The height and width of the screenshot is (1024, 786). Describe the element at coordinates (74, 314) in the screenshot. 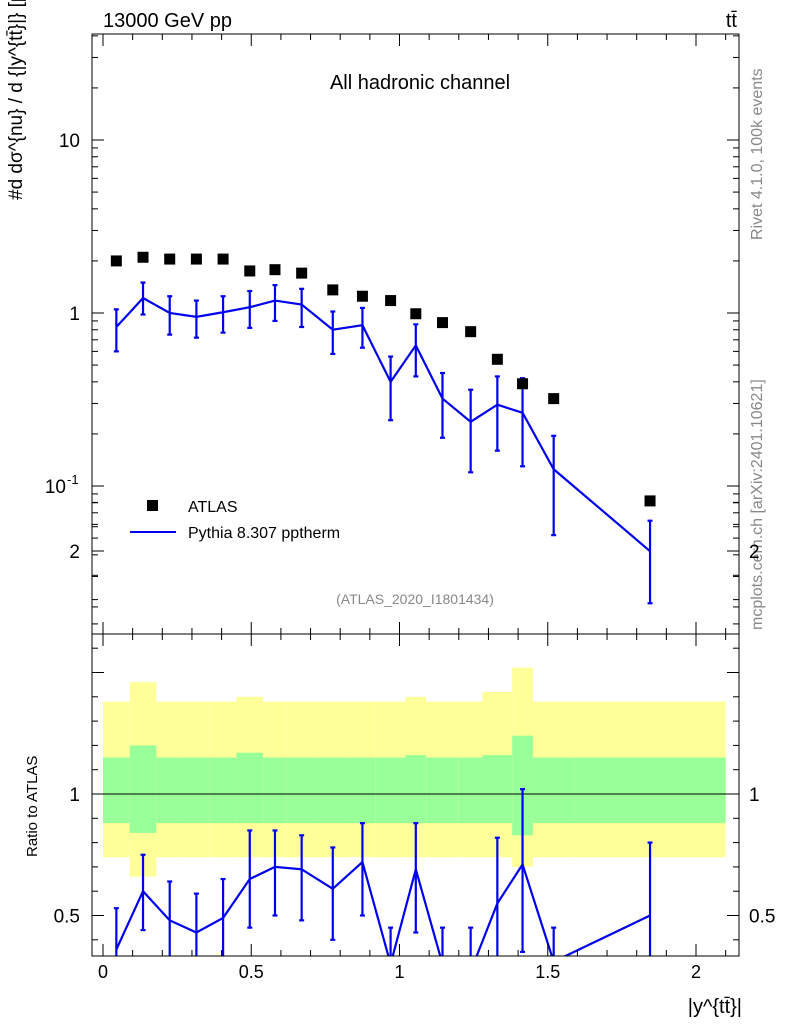

I see `y-tick-label: 1` at that location.